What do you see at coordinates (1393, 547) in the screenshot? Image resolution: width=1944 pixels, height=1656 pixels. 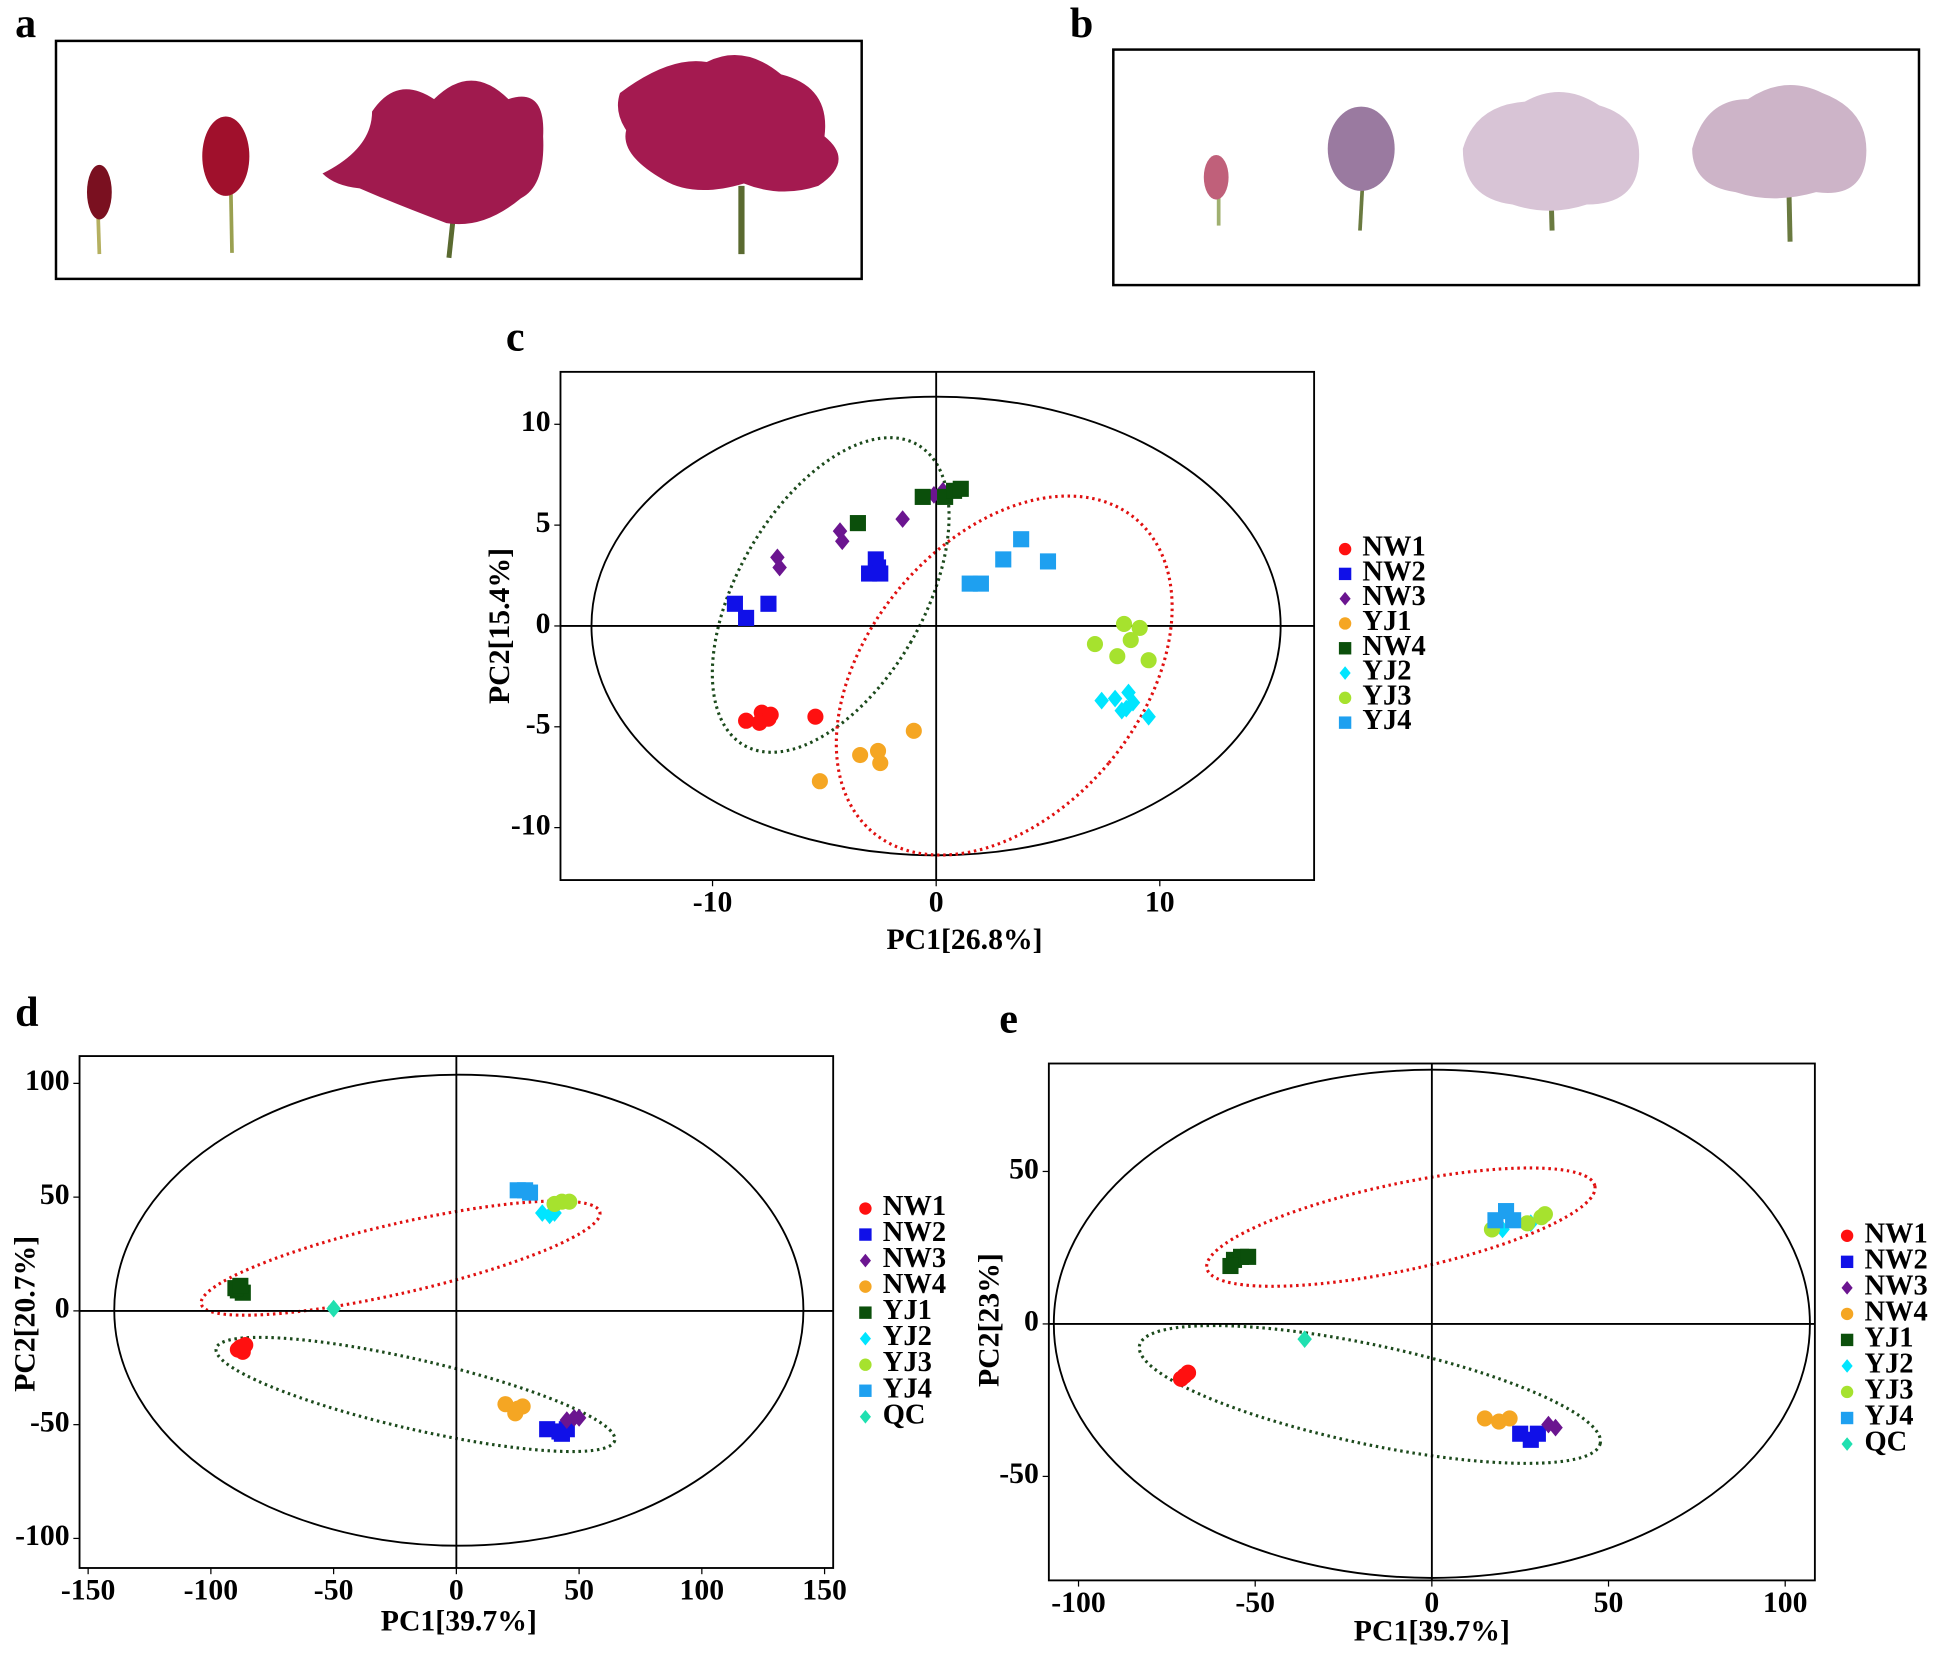 I see `legend-label: NW1` at bounding box center [1393, 547].